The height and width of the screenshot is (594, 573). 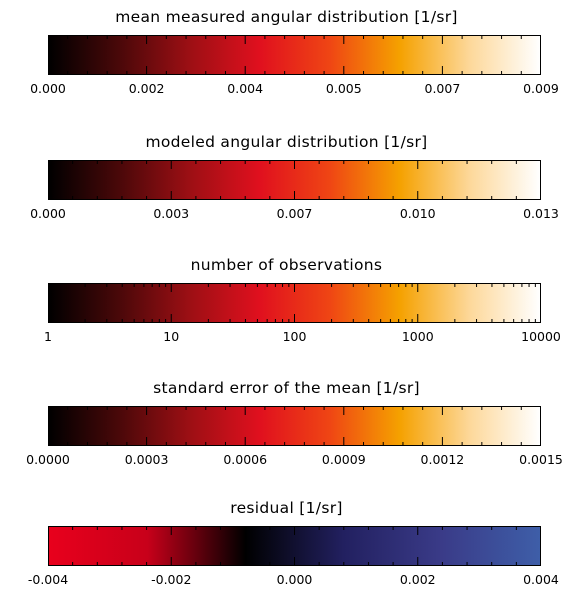 I want to click on colorbar-tick-labels: 0.000 0.002 0.004 0.005 0.007 0.009, so click(x=286, y=89).